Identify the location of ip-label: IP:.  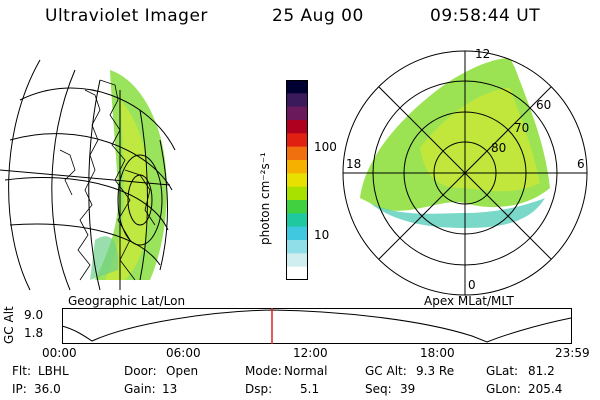
(19, 389).